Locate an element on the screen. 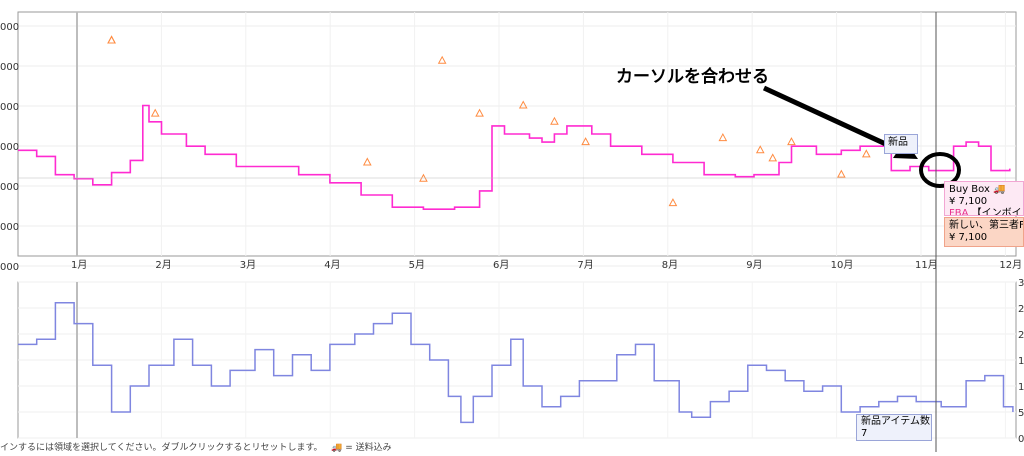 The height and width of the screenshot is (456, 1024). fba-tag: FBA is located at coordinates (959, 212).